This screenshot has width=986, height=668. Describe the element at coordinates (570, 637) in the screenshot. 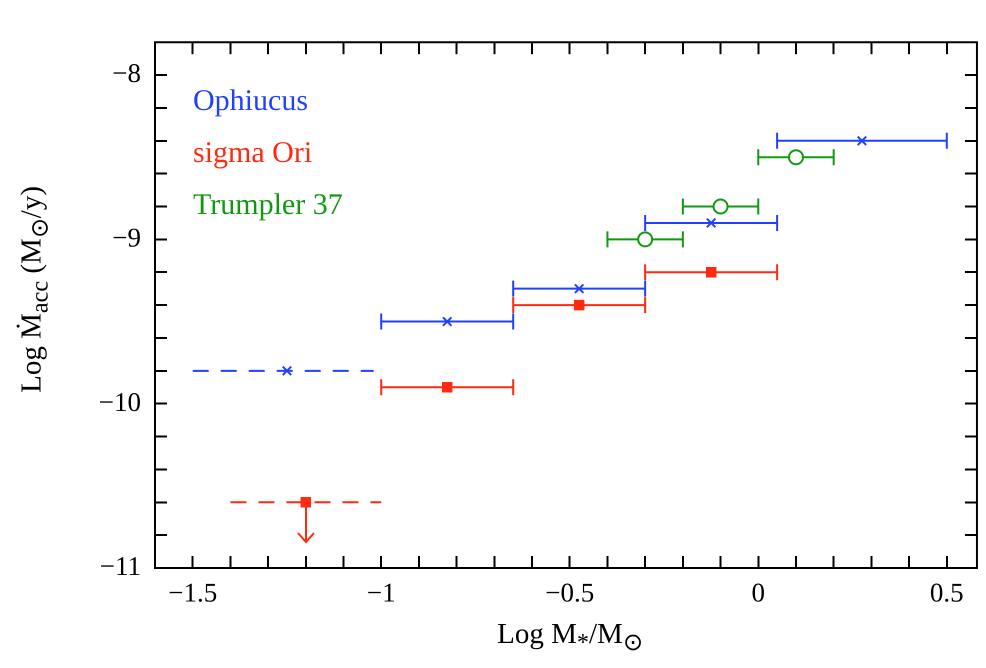

I see `x-axis-title: Log M$_{*}$/M$_{⊙}$` at that location.